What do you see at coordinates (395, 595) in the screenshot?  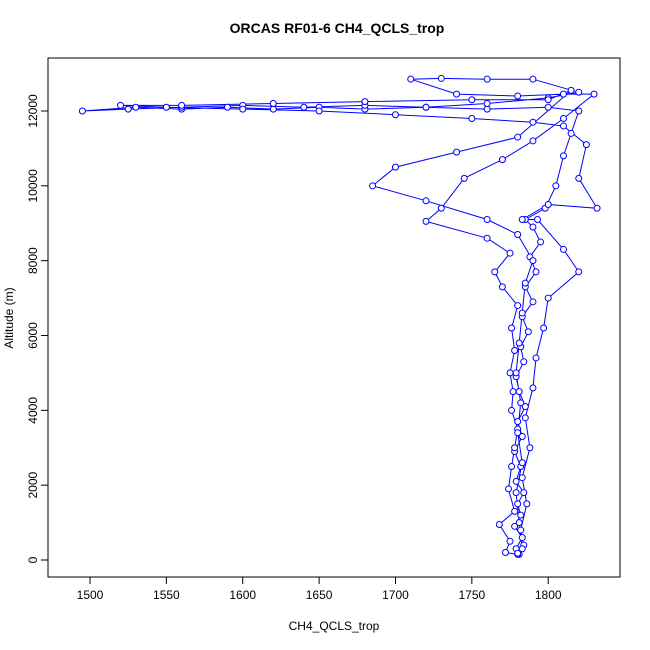 I see `x-tick-label: 1700` at bounding box center [395, 595].